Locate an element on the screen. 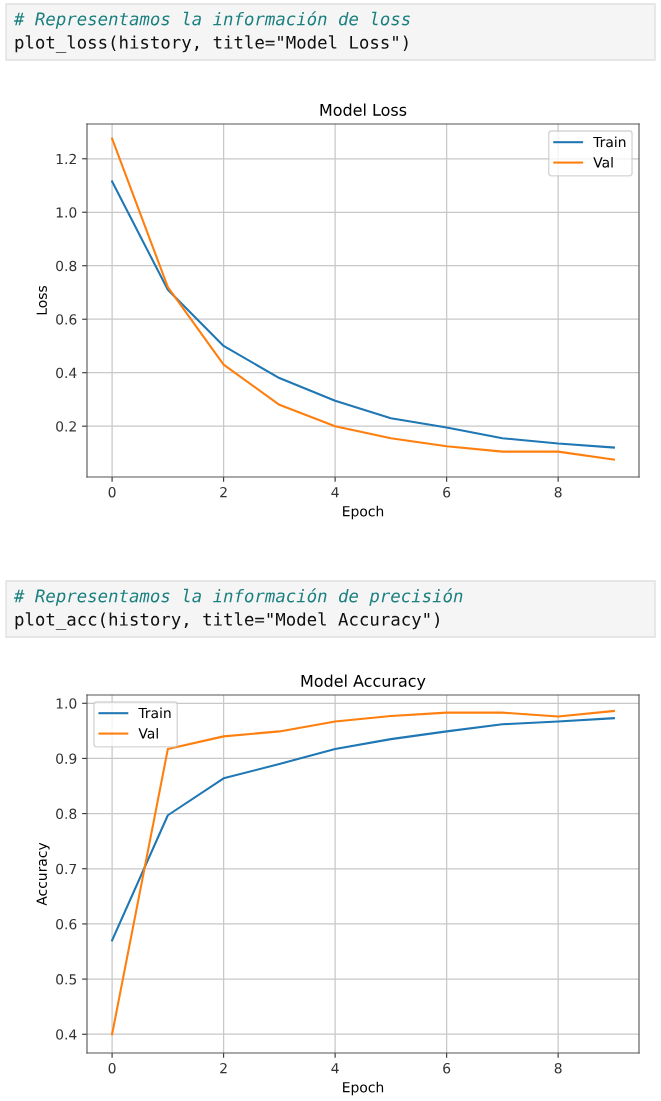  y-tick-label: 0.9 is located at coordinates (66, 758).